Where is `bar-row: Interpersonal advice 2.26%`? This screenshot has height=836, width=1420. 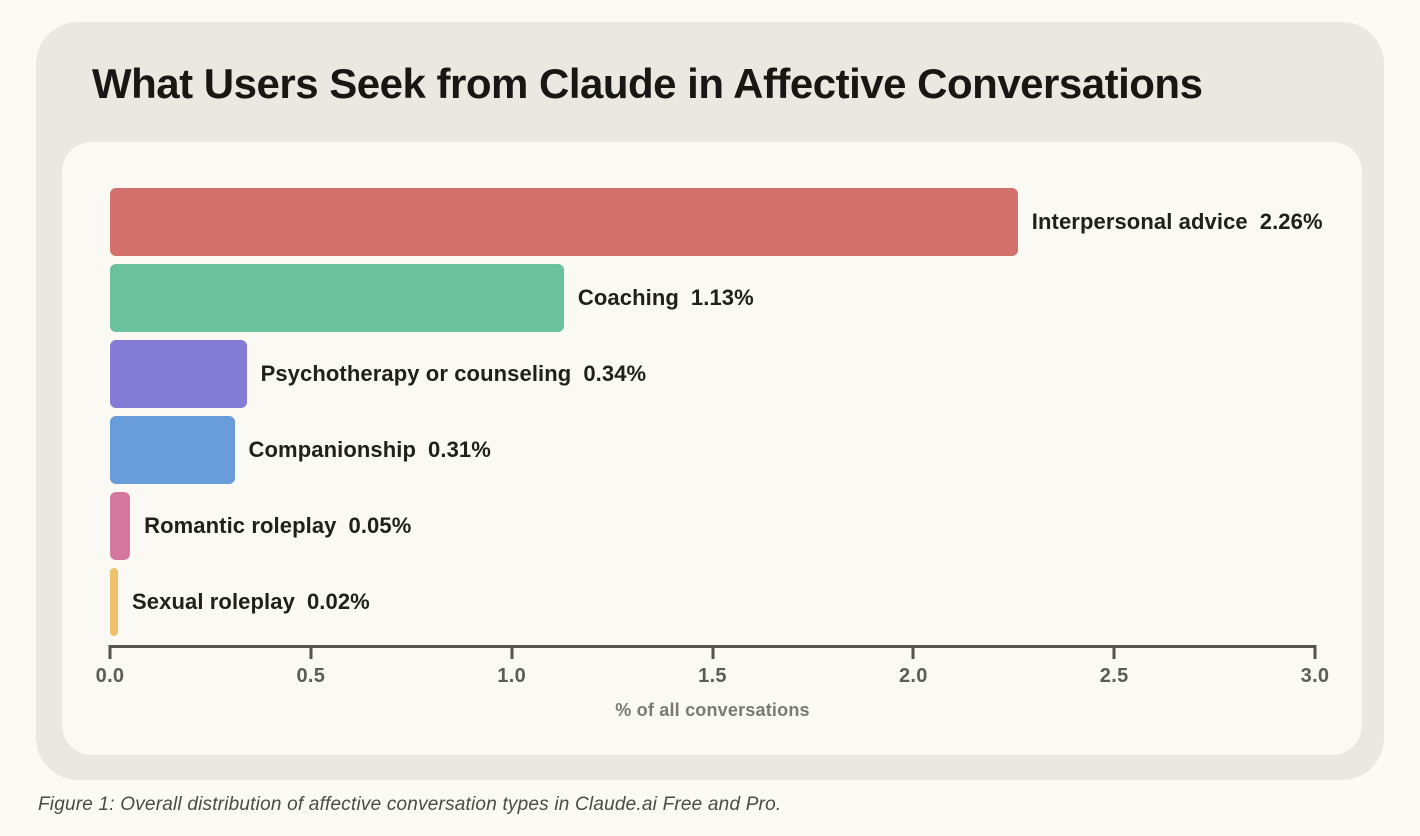 bar-row: Interpersonal advice 2.26% is located at coordinates (716, 222).